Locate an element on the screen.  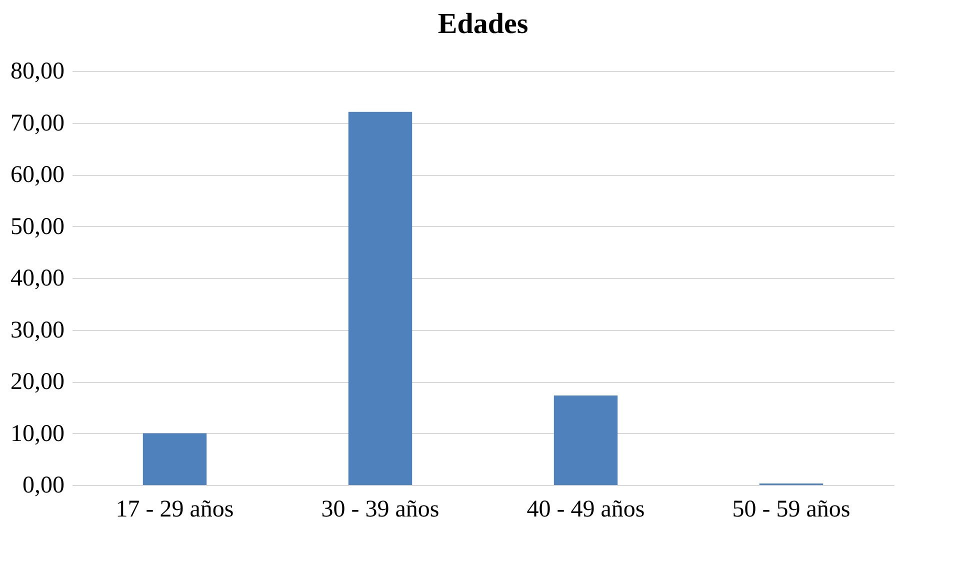
y-tick-label: 70,00 is located at coordinates (37, 123).